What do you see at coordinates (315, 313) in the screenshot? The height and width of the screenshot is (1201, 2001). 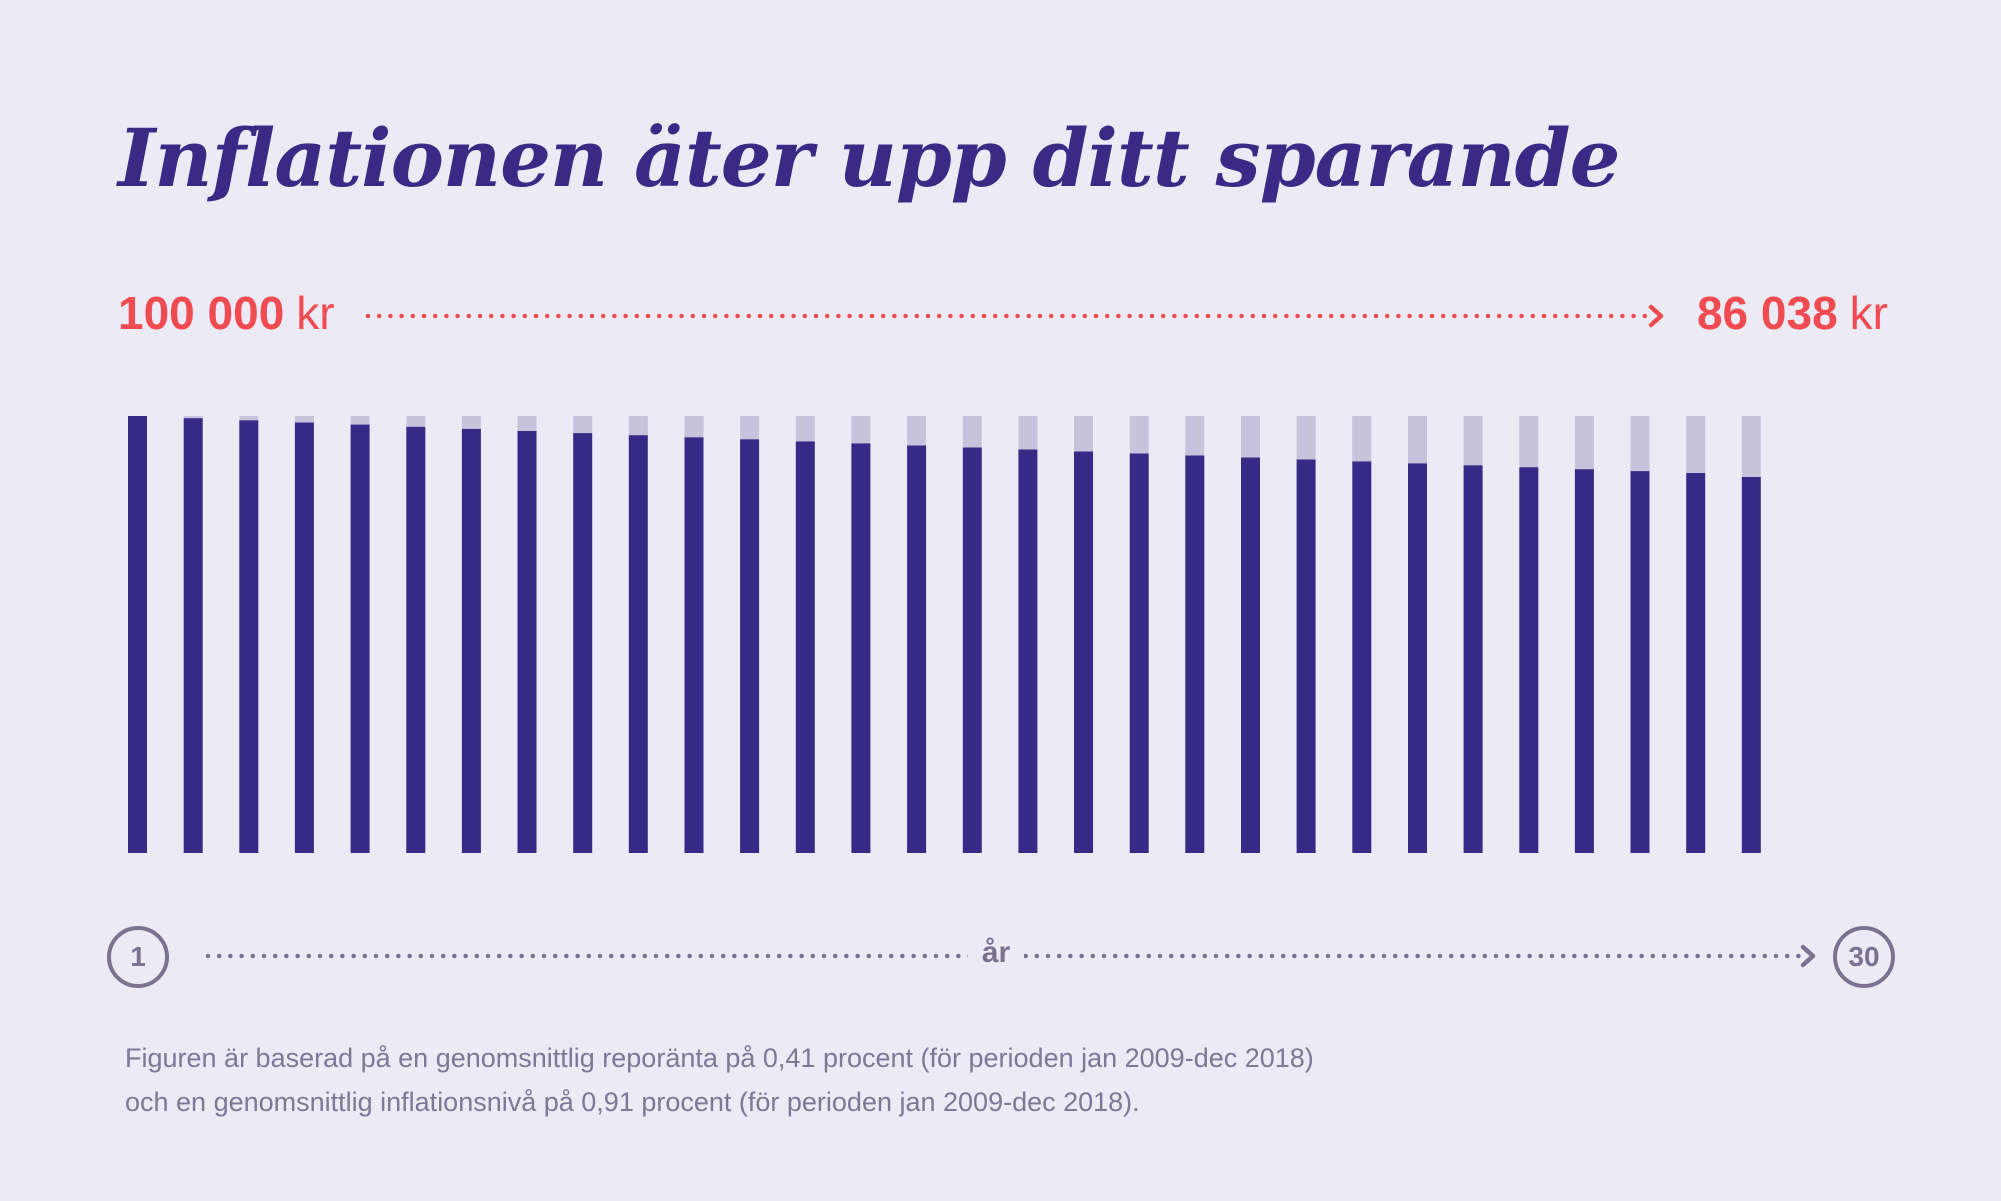 I see `start-amount-unit: kr` at bounding box center [315, 313].